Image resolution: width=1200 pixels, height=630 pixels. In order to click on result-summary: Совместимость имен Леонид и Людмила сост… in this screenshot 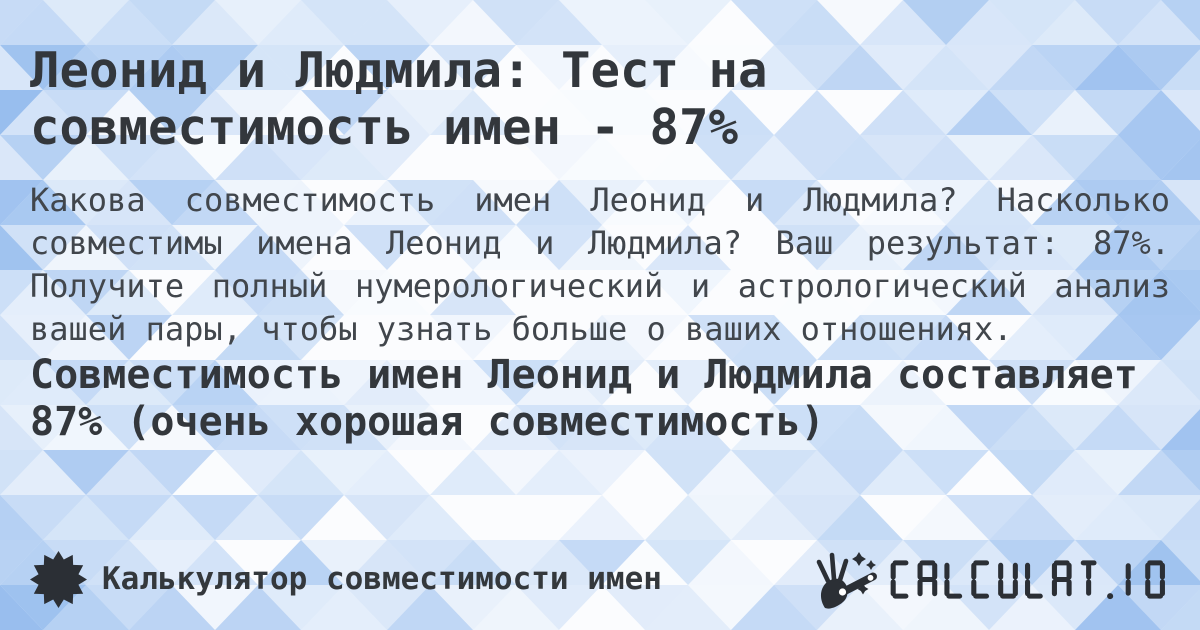, I will do `click(600, 399)`.